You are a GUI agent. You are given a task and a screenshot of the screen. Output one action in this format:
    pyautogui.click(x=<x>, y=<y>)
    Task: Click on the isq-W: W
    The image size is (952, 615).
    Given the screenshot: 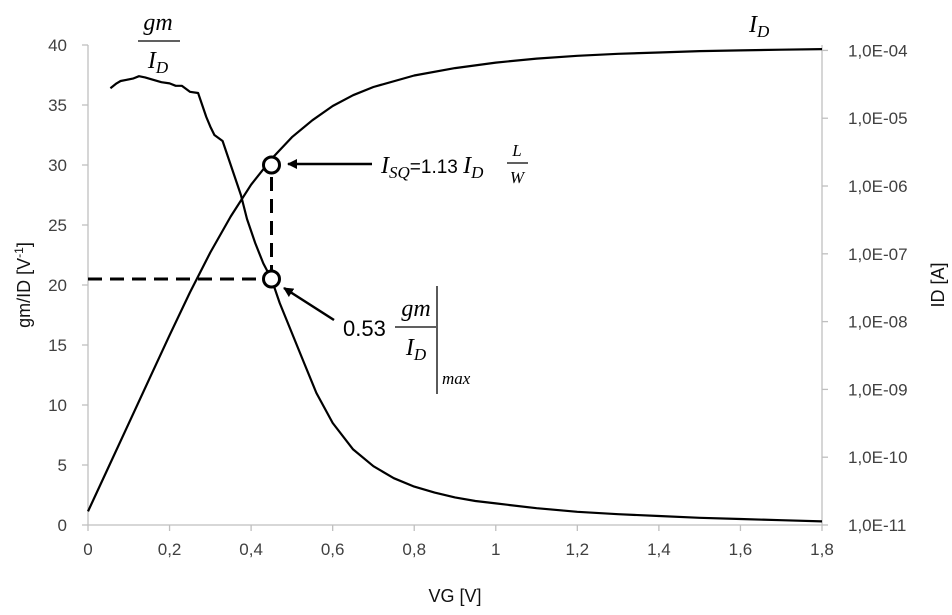 What is the action you would take?
    pyautogui.click(x=518, y=177)
    